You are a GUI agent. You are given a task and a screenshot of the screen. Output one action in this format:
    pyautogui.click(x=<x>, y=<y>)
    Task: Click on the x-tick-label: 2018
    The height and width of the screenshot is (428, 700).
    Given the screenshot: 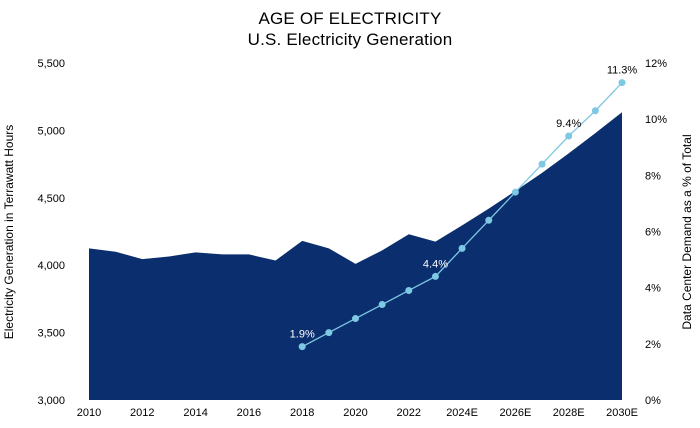 What is the action you would take?
    pyautogui.click(x=302, y=413)
    